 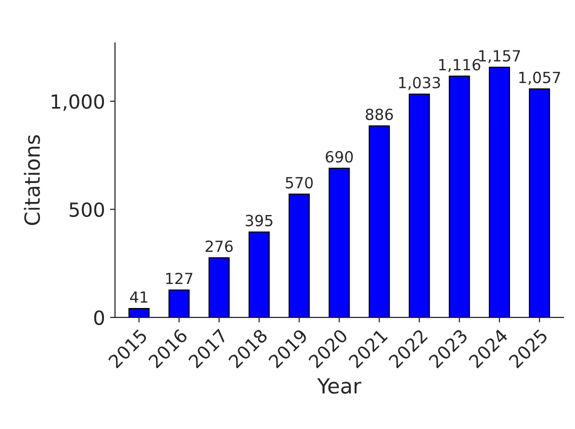 What do you see at coordinates (139, 297) in the screenshot?
I see `data-label: 41` at bounding box center [139, 297].